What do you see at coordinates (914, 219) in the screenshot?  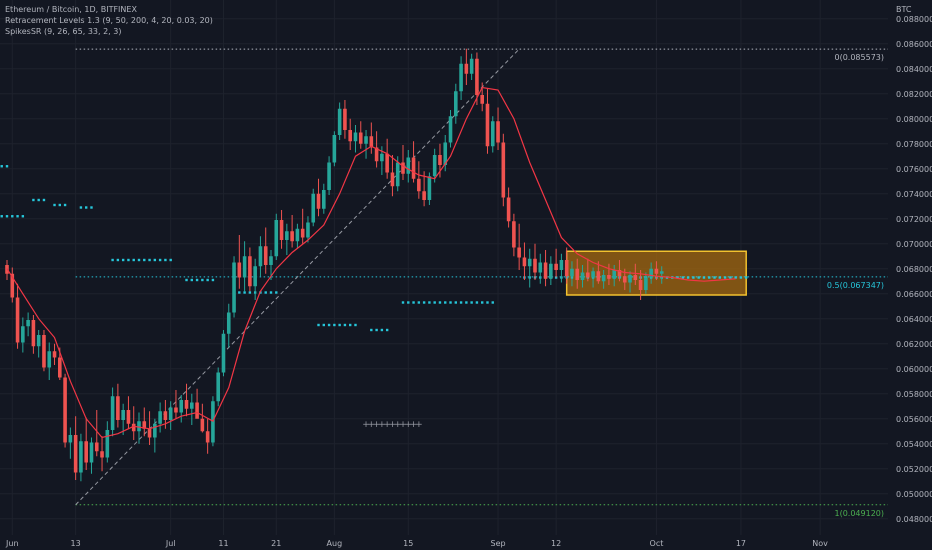 I see `price-tick-label: 0.072000` at bounding box center [914, 219].